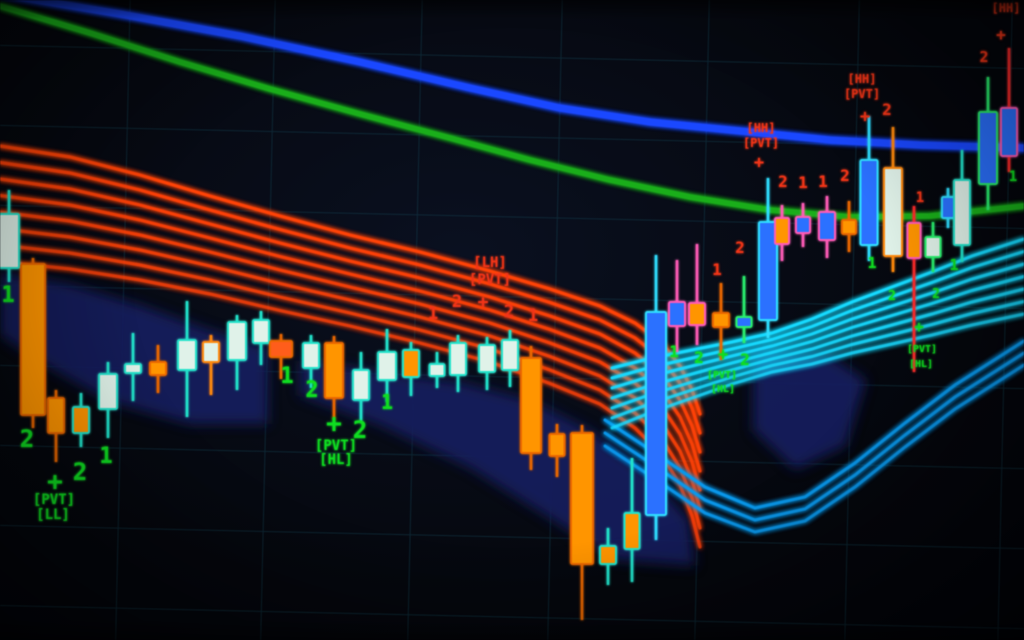 The width and height of the screenshot is (1024, 640). I want to click on pivot-label-green: [LL], so click(53, 515).